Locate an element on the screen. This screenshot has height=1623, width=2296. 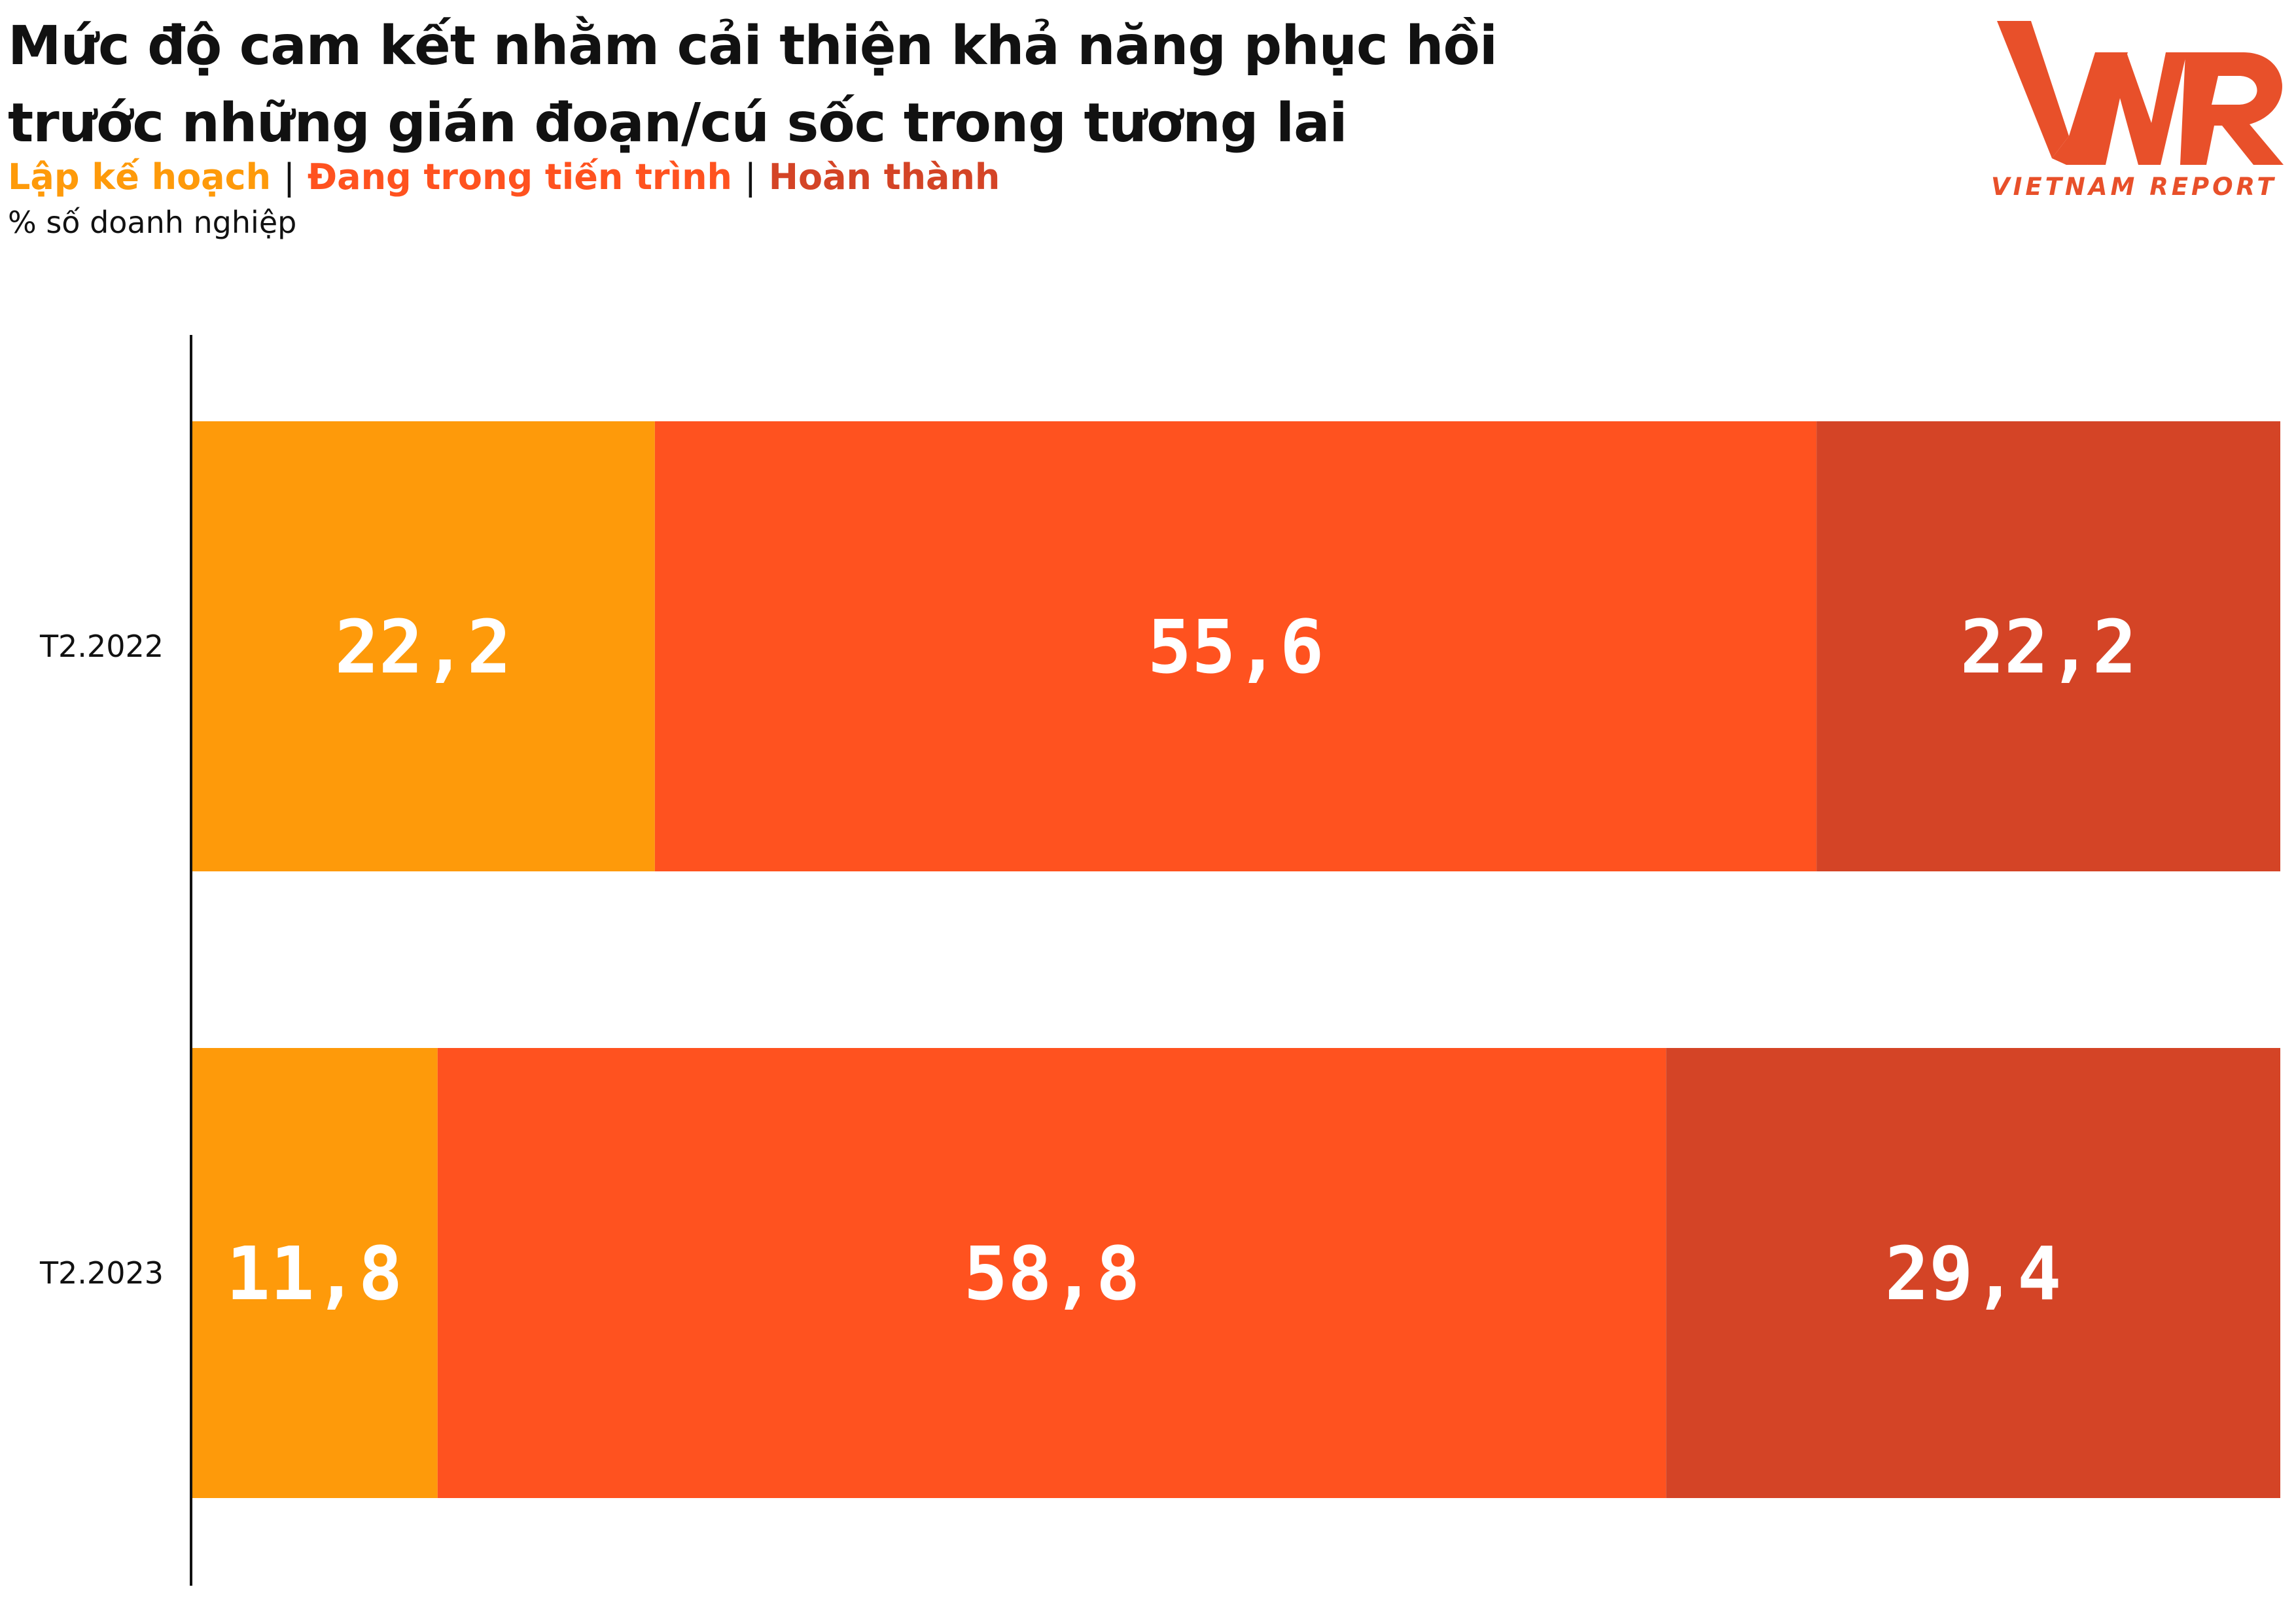
data-label-T2.2023-series-0: 11,8 is located at coordinates (314, 1275).